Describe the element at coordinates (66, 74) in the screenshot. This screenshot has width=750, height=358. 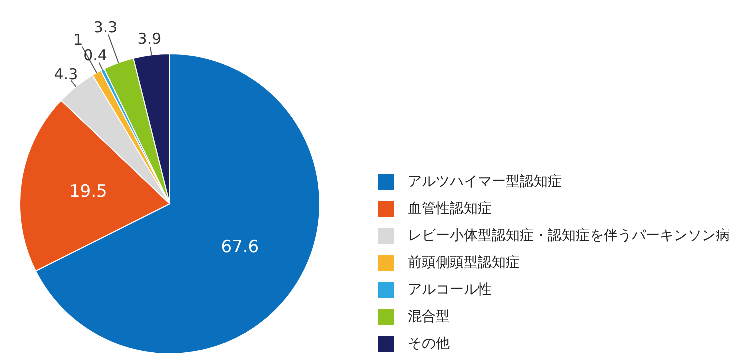
I see `data-label: 4.3` at that location.